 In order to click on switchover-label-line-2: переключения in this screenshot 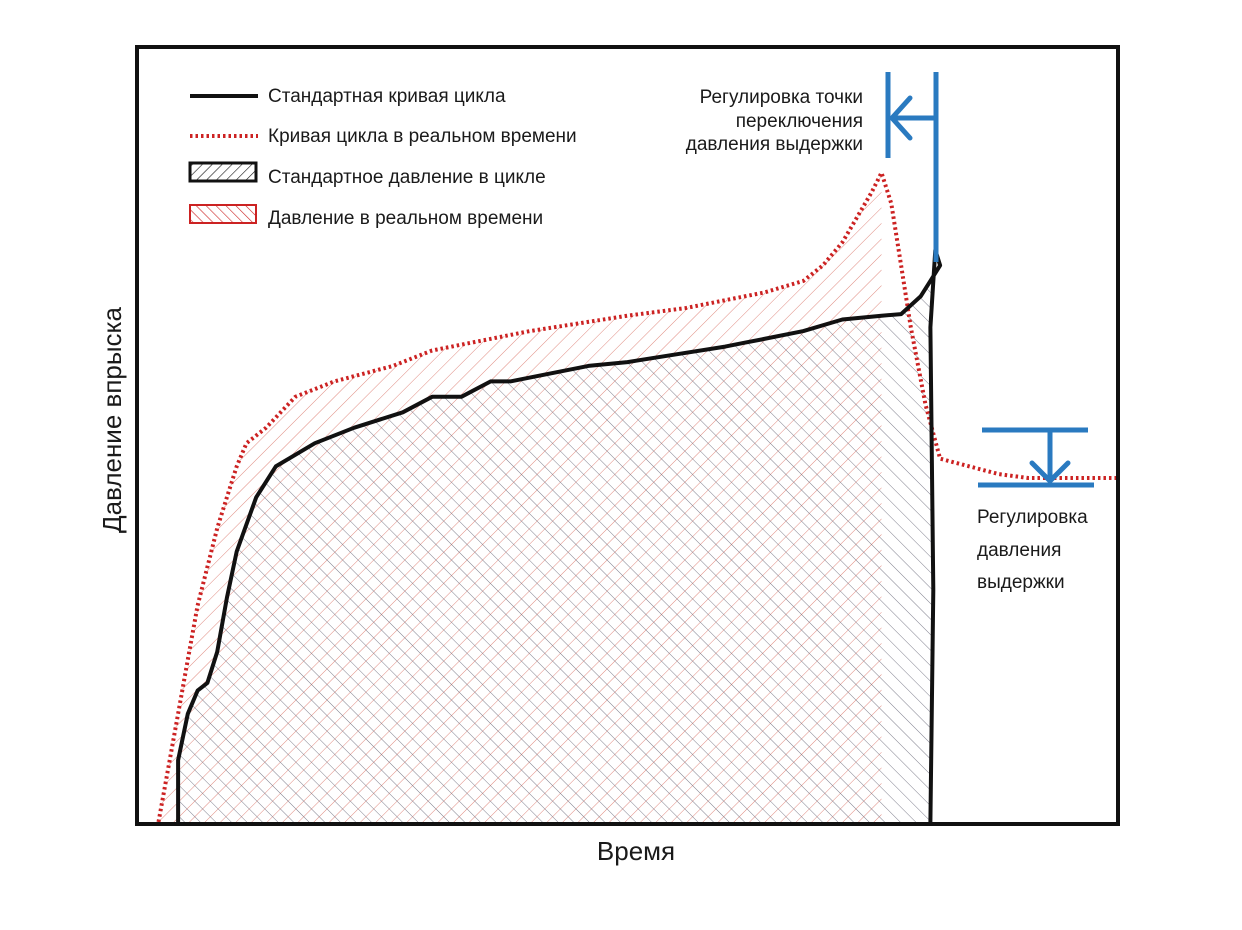, I will do `click(799, 121)`.